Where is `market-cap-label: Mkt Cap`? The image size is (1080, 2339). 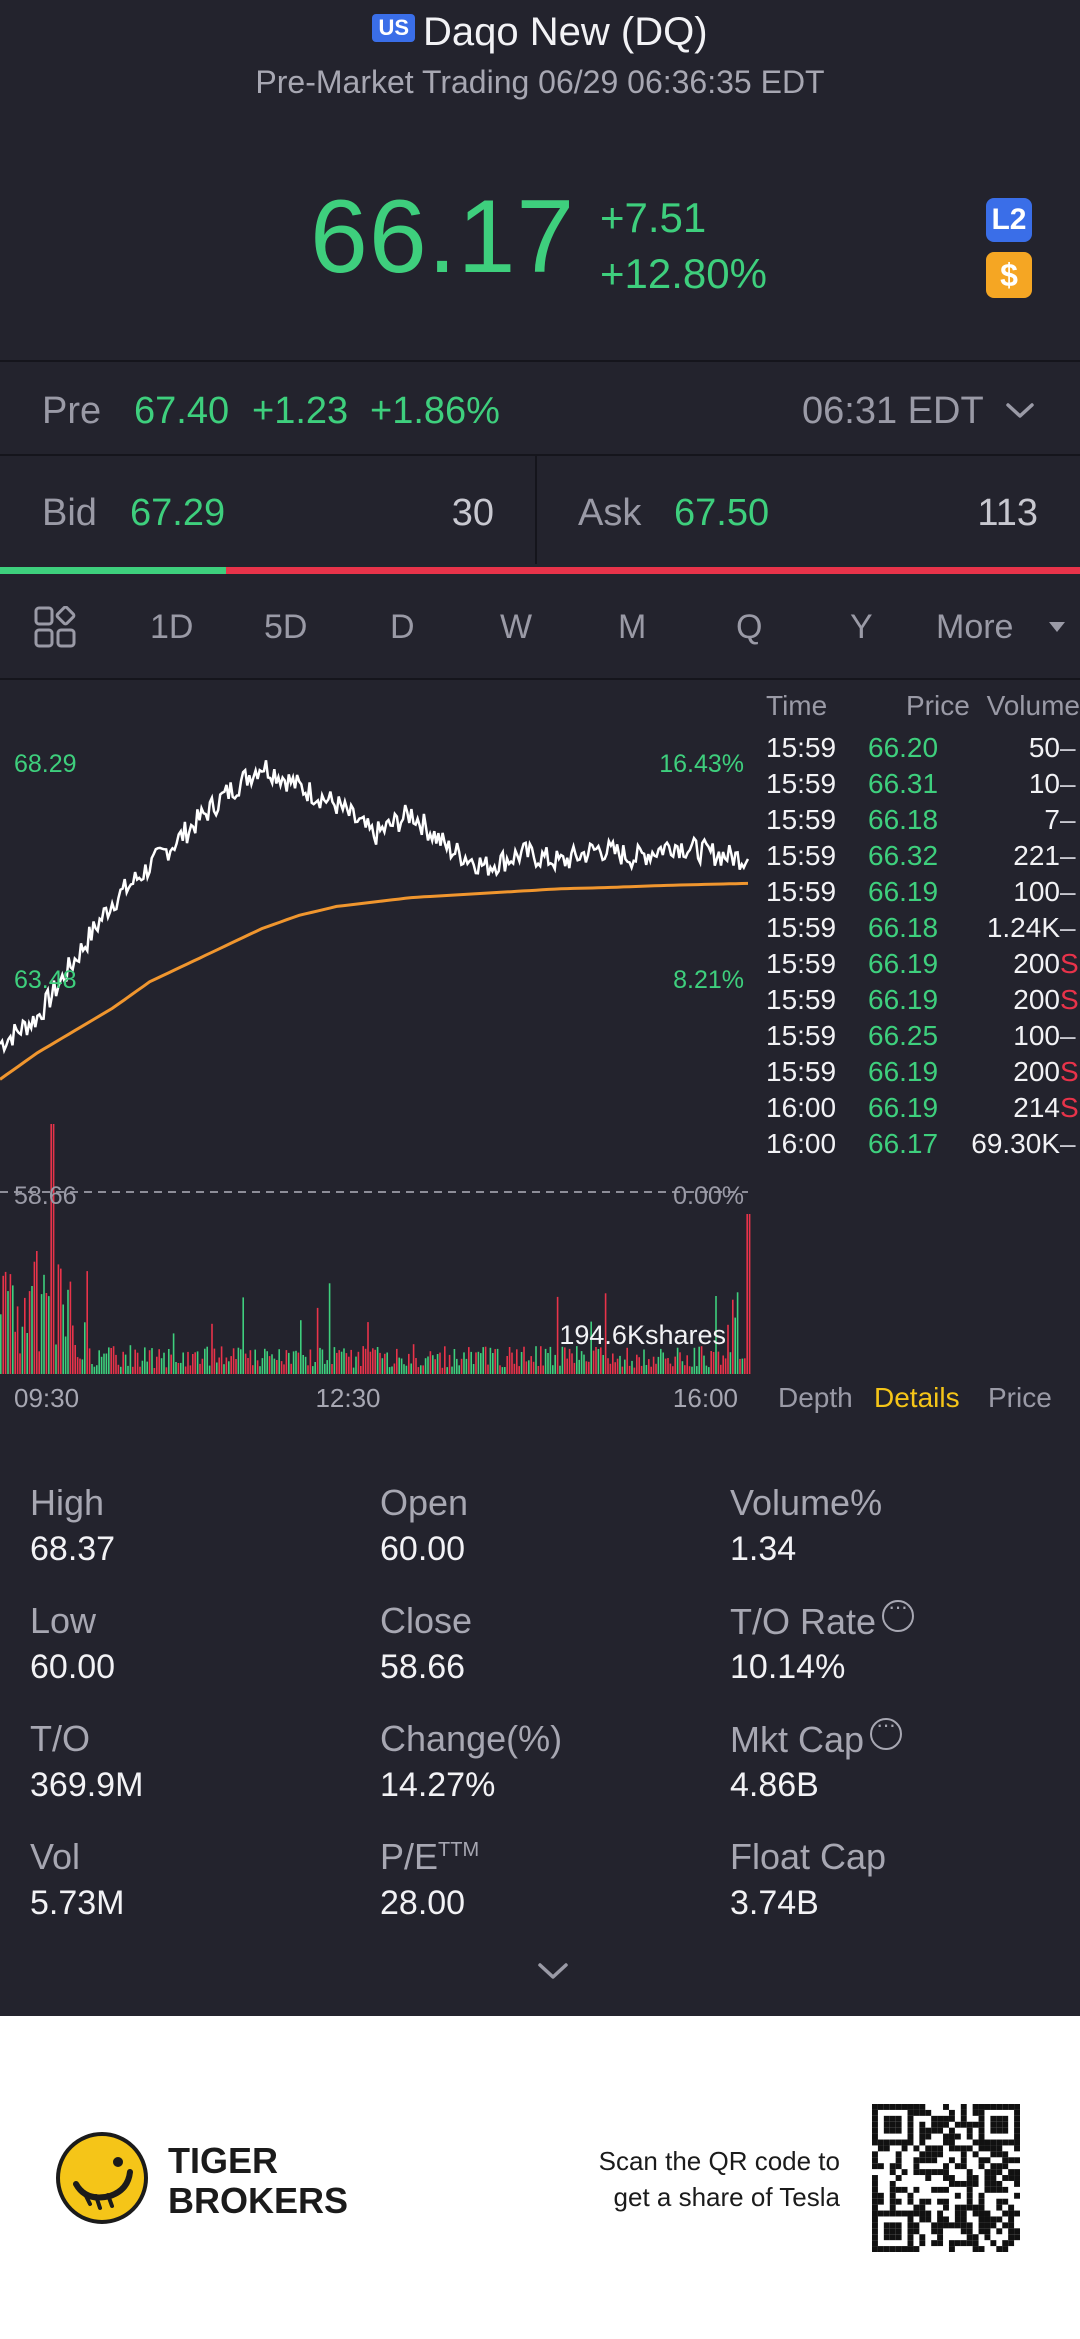
market-cap-label: Mkt Cap is located at coordinates (816, 1736).